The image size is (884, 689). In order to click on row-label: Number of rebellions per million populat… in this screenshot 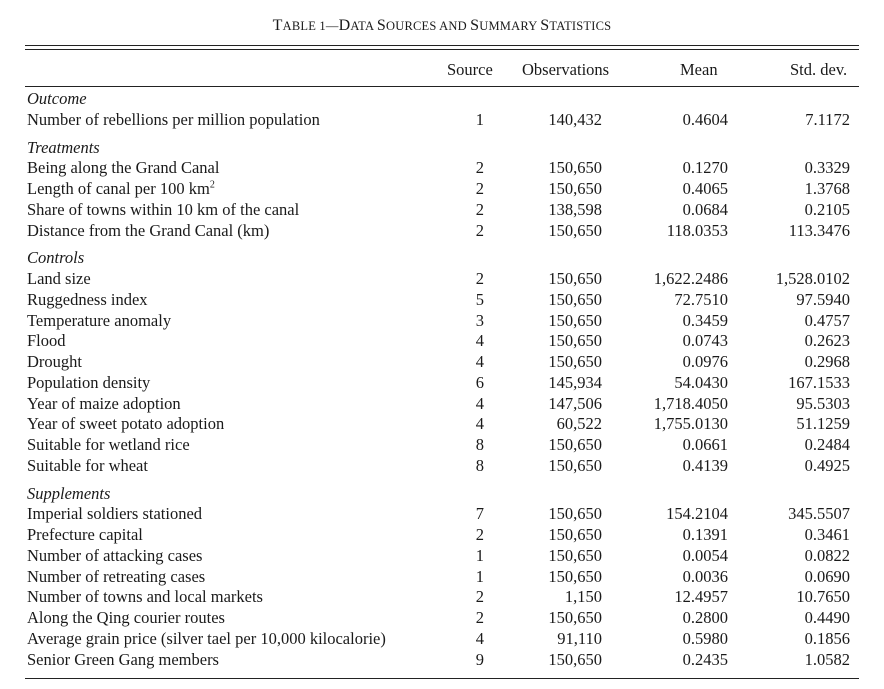, I will do `click(173, 120)`.